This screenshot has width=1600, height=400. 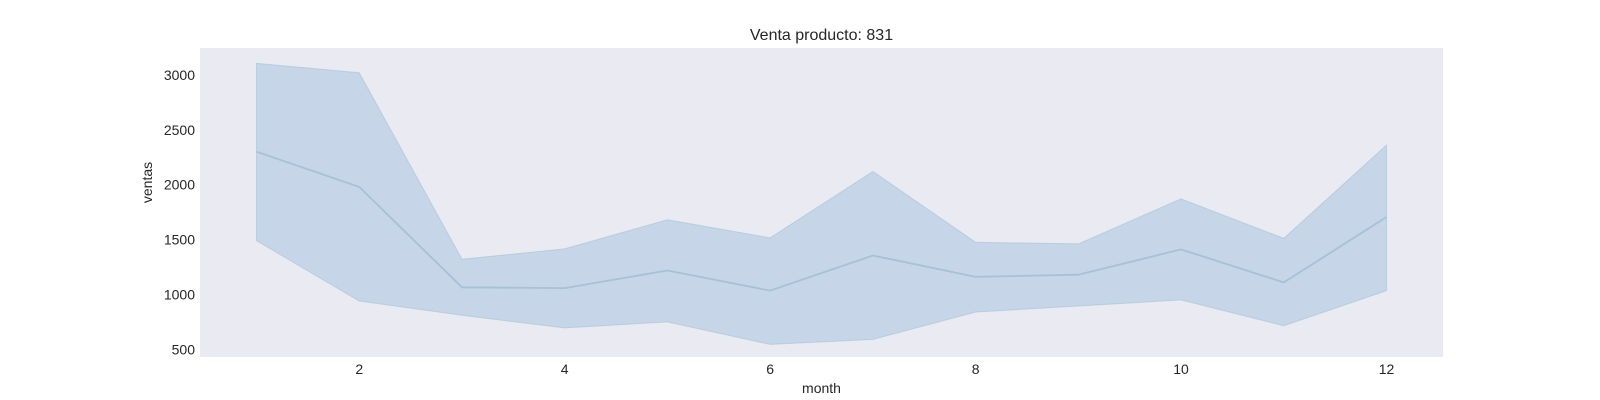 What do you see at coordinates (147, 182) in the screenshot?
I see `y-axis-label: ventas` at bounding box center [147, 182].